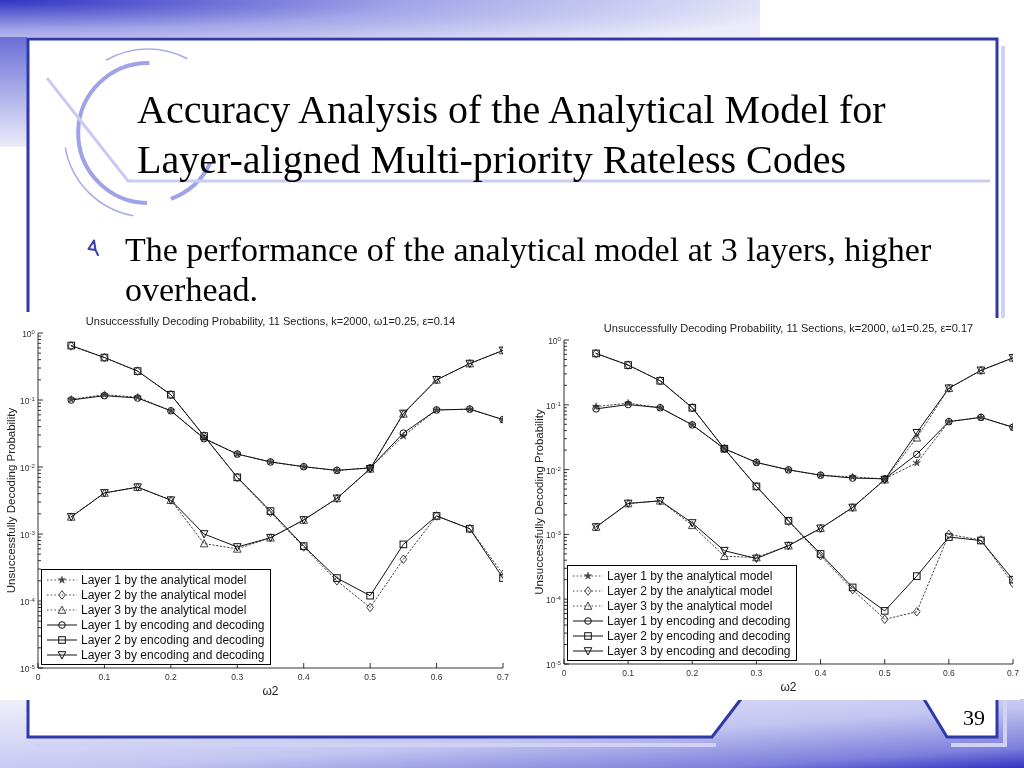  I want to click on text: 39, so click(974, 718).